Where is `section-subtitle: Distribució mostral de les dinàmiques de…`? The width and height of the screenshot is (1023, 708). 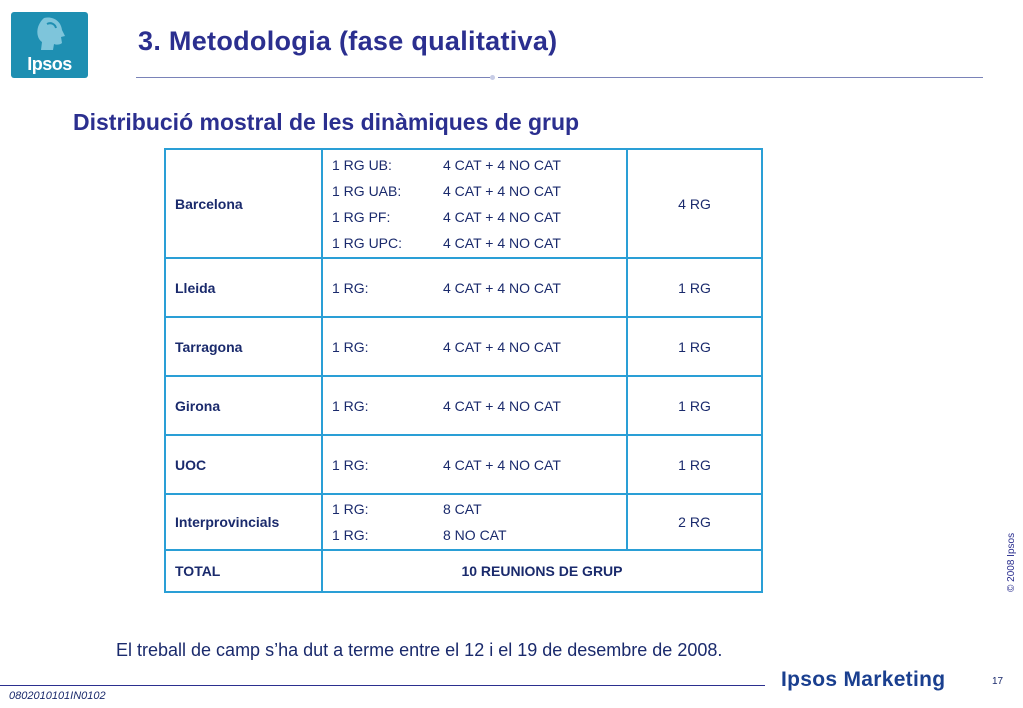
section-subtitle: Distribució mostral de les dinàmiques de… is located at coordinates (326, 122).